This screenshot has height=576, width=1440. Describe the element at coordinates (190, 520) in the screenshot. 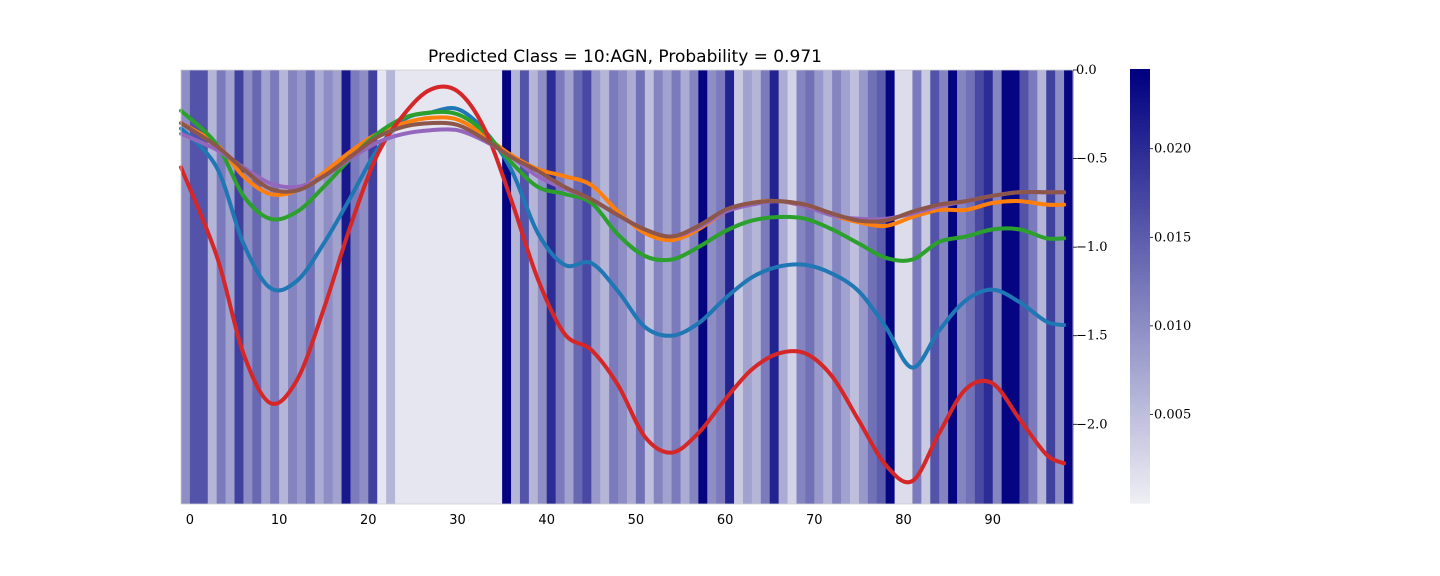

I see `x-tick-label: 0` at that location.